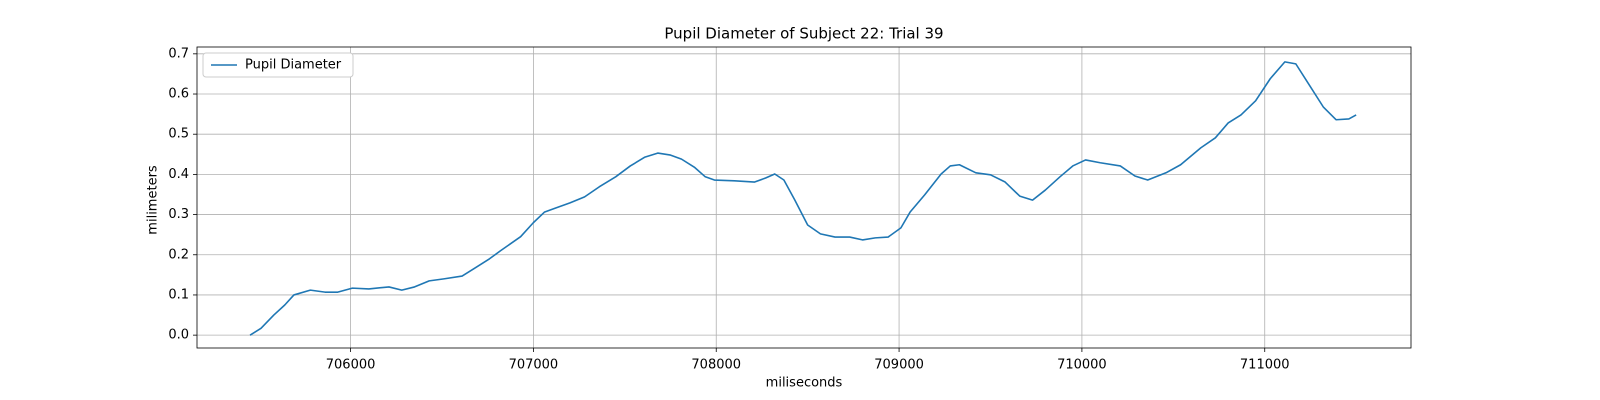 The height and width of the screenshot is (400, 1600). What do you see at coordinates (716, 365) in the screenshot?
I see `x-tick-label: 708000` at bounding box center [716, 365].